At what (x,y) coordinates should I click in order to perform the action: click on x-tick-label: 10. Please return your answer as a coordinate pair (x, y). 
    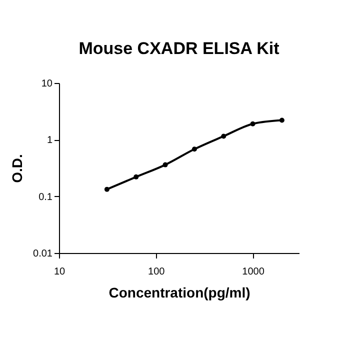
    Looking at the image, I should click on (60, 272).